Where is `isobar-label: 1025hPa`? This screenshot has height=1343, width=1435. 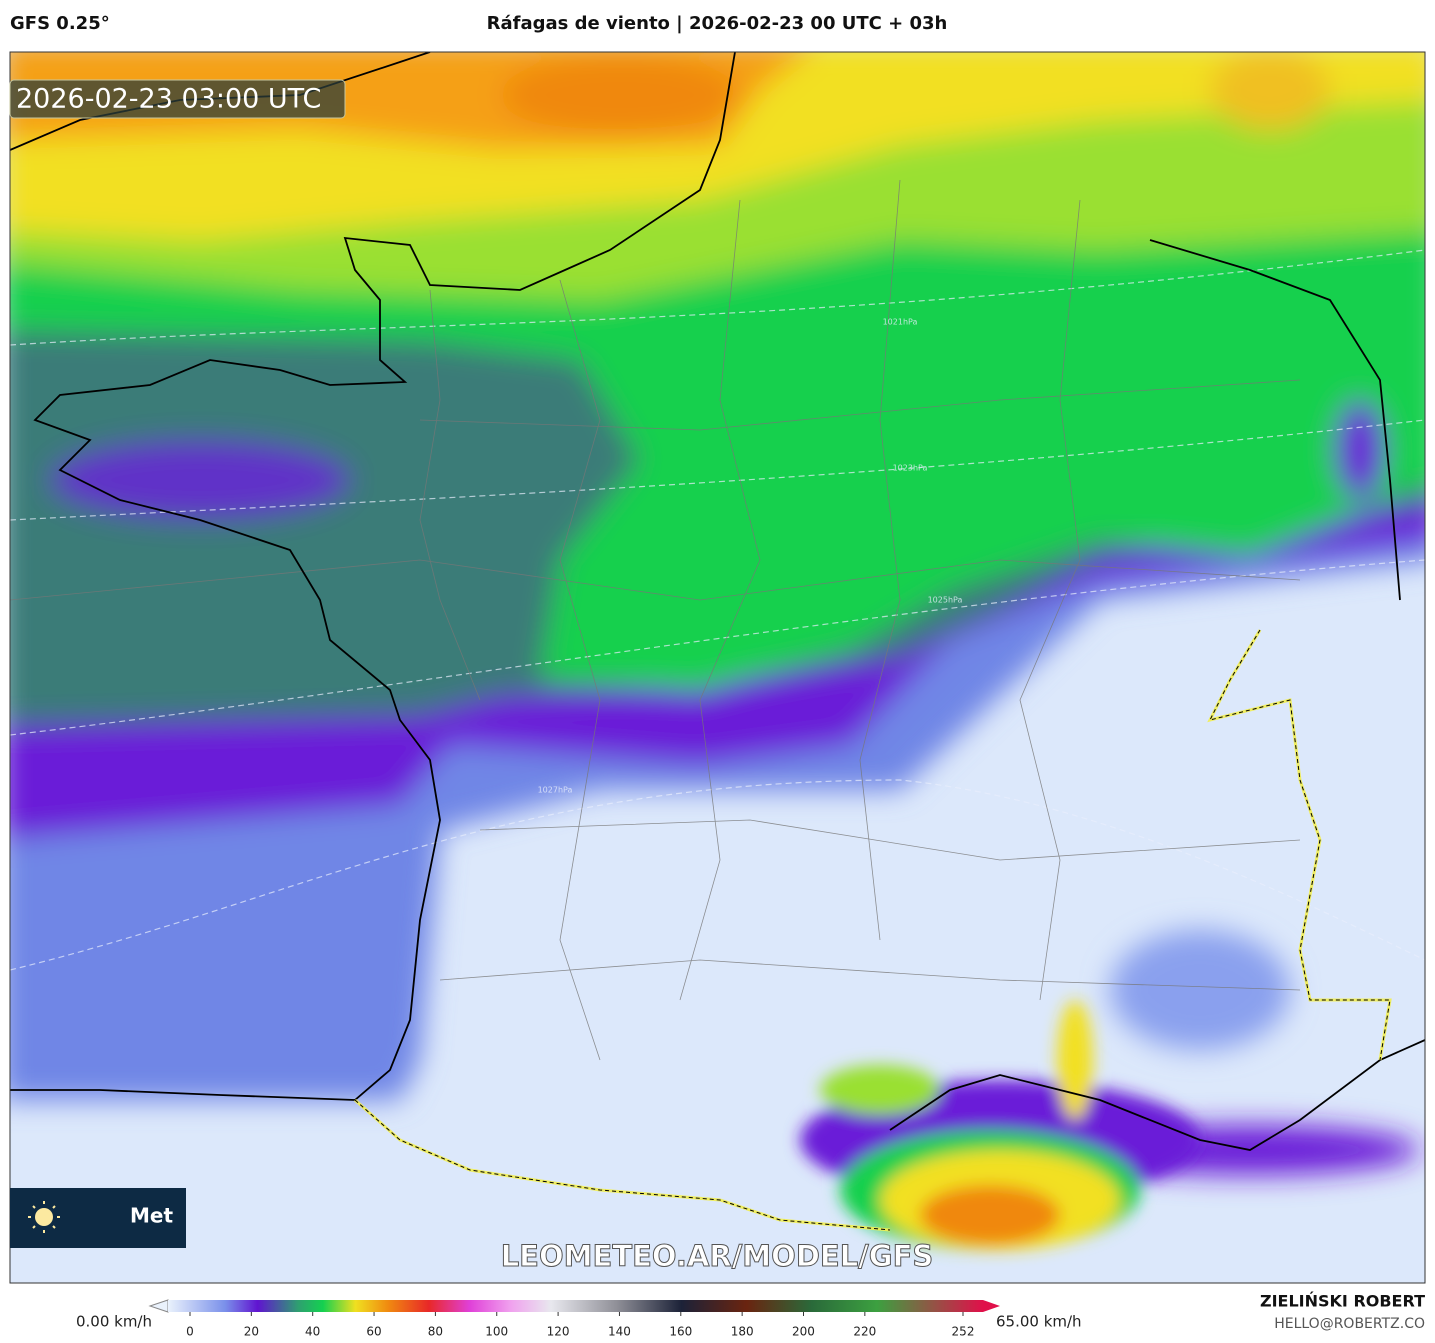 isobar-label: 1025hPa is located at coordinates (945, 600).